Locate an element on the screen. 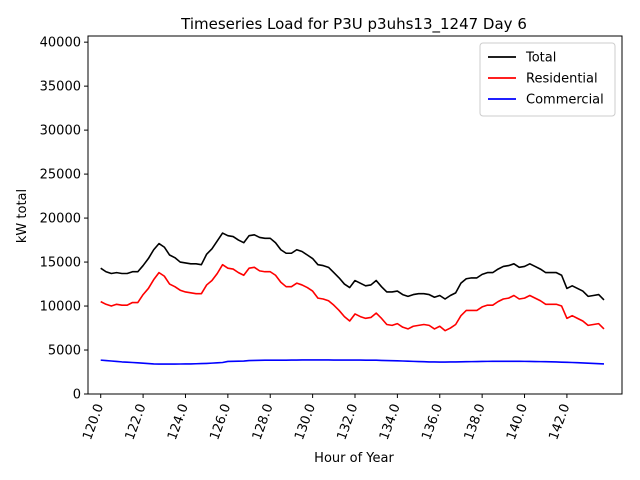  y-tick-label: 35000 is located at coordinates (60, 87).